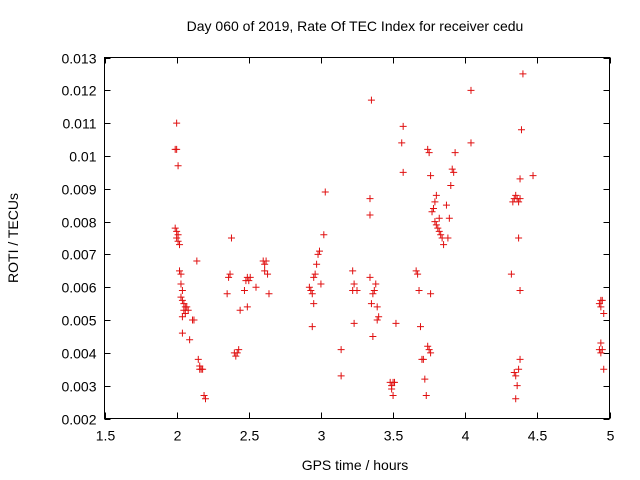 The height and width of the screenshot is (480, 640). Describe the element at coordinates (78, 223) in the screenshot. I see `y-tick-label: 0.008` at that location.